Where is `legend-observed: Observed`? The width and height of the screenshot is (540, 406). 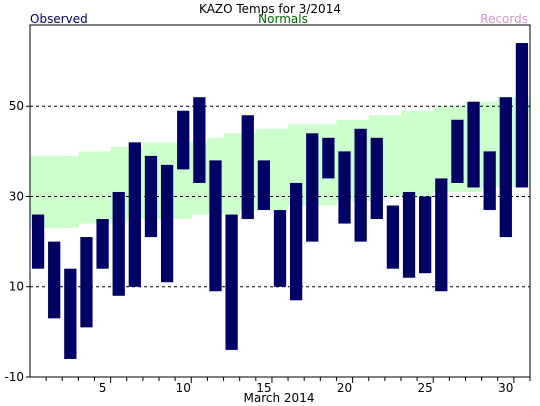 legend-observed: Observed is located at coordinates (59, 19).